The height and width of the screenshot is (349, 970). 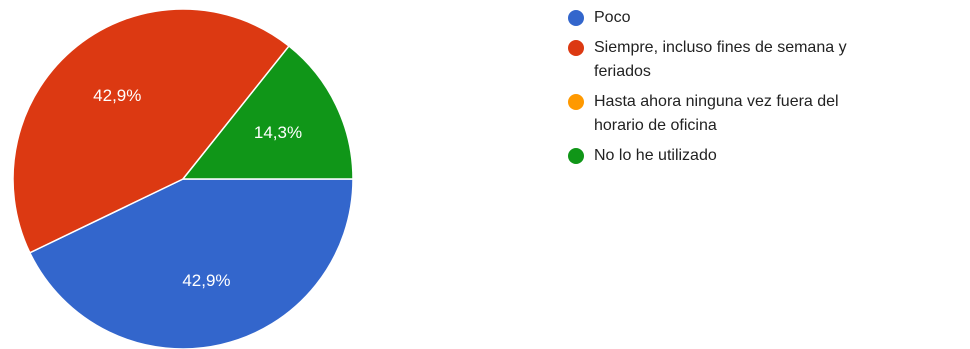 What do you see at coordinates (278, 132) in the screenshot?
I see `slice-value-label: 14,3%` at bounding box center [278, 132].